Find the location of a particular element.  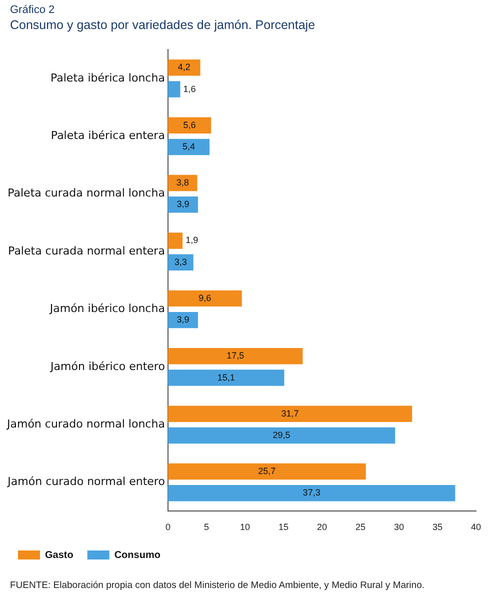

chart-subtitle: Consumo y gasto por variedades de jamón. Porcentaje is located at coordinates (163, 25).